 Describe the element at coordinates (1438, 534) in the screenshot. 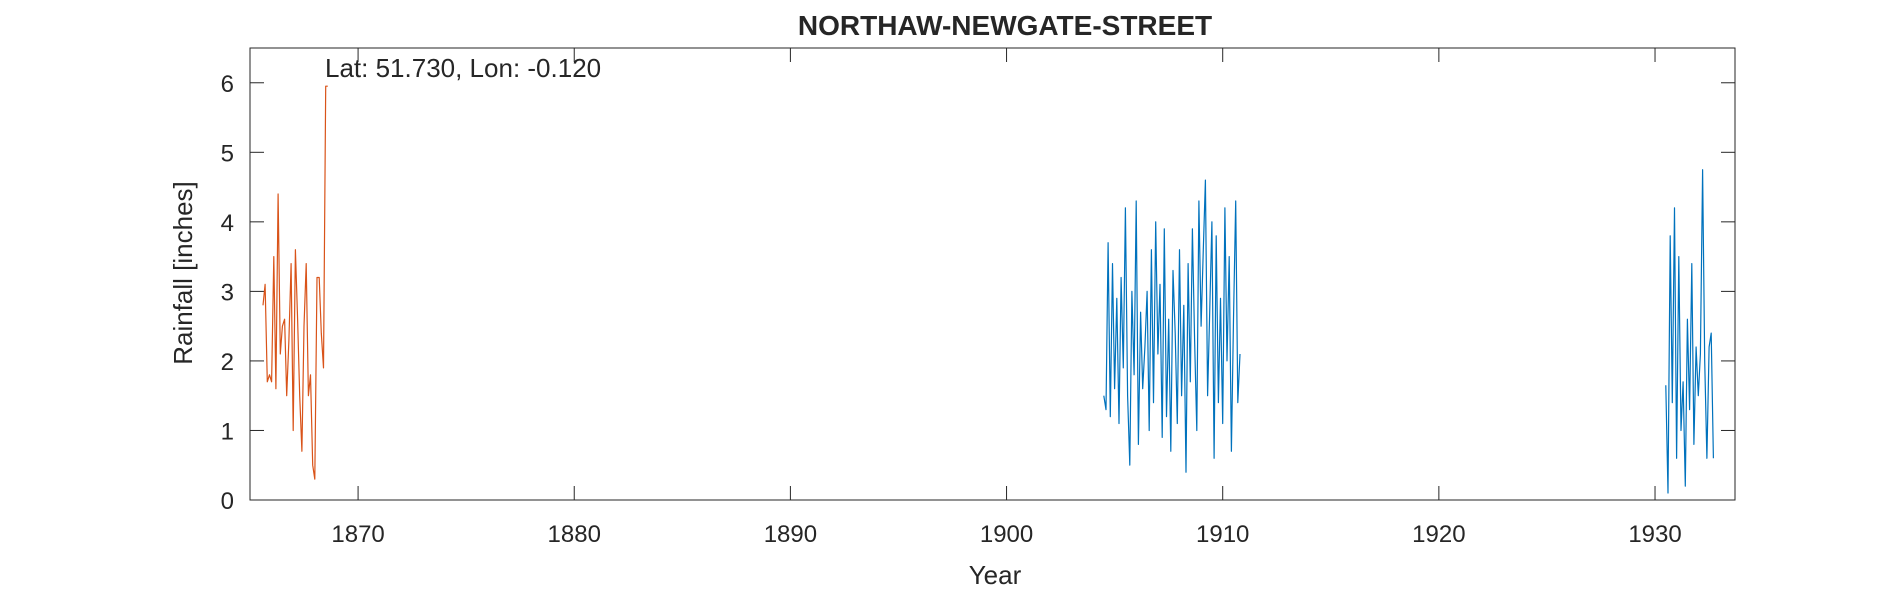

I see `x-tick-label: 1920` at that location.